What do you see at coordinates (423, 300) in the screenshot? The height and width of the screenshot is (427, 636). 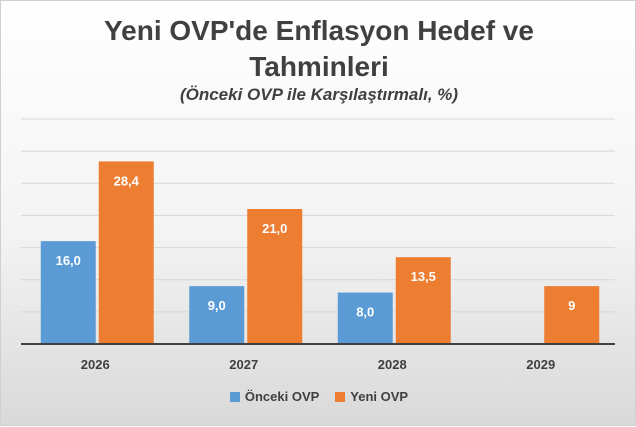 I see `bar-yeni-2028` at bounding box center [423, 300].